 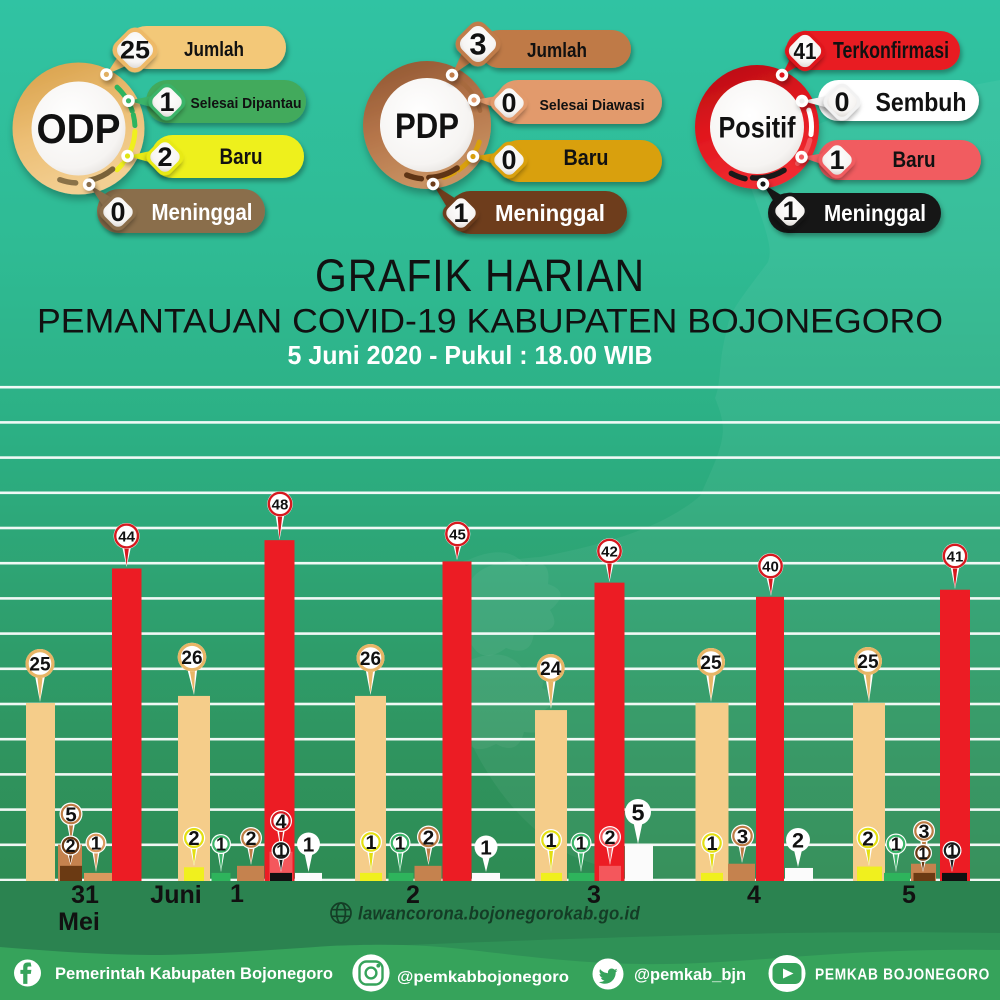 I want to click on svg-text: @pemkab_bjn, so click(x=690, y=975).